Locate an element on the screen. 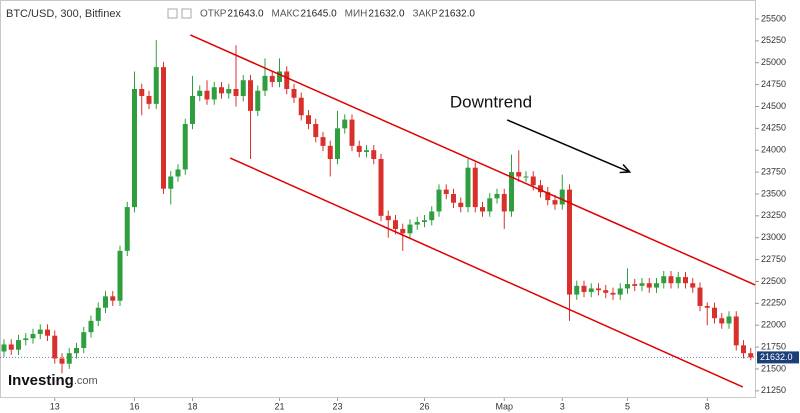  arrow-head is located at coordinates (625, 168).